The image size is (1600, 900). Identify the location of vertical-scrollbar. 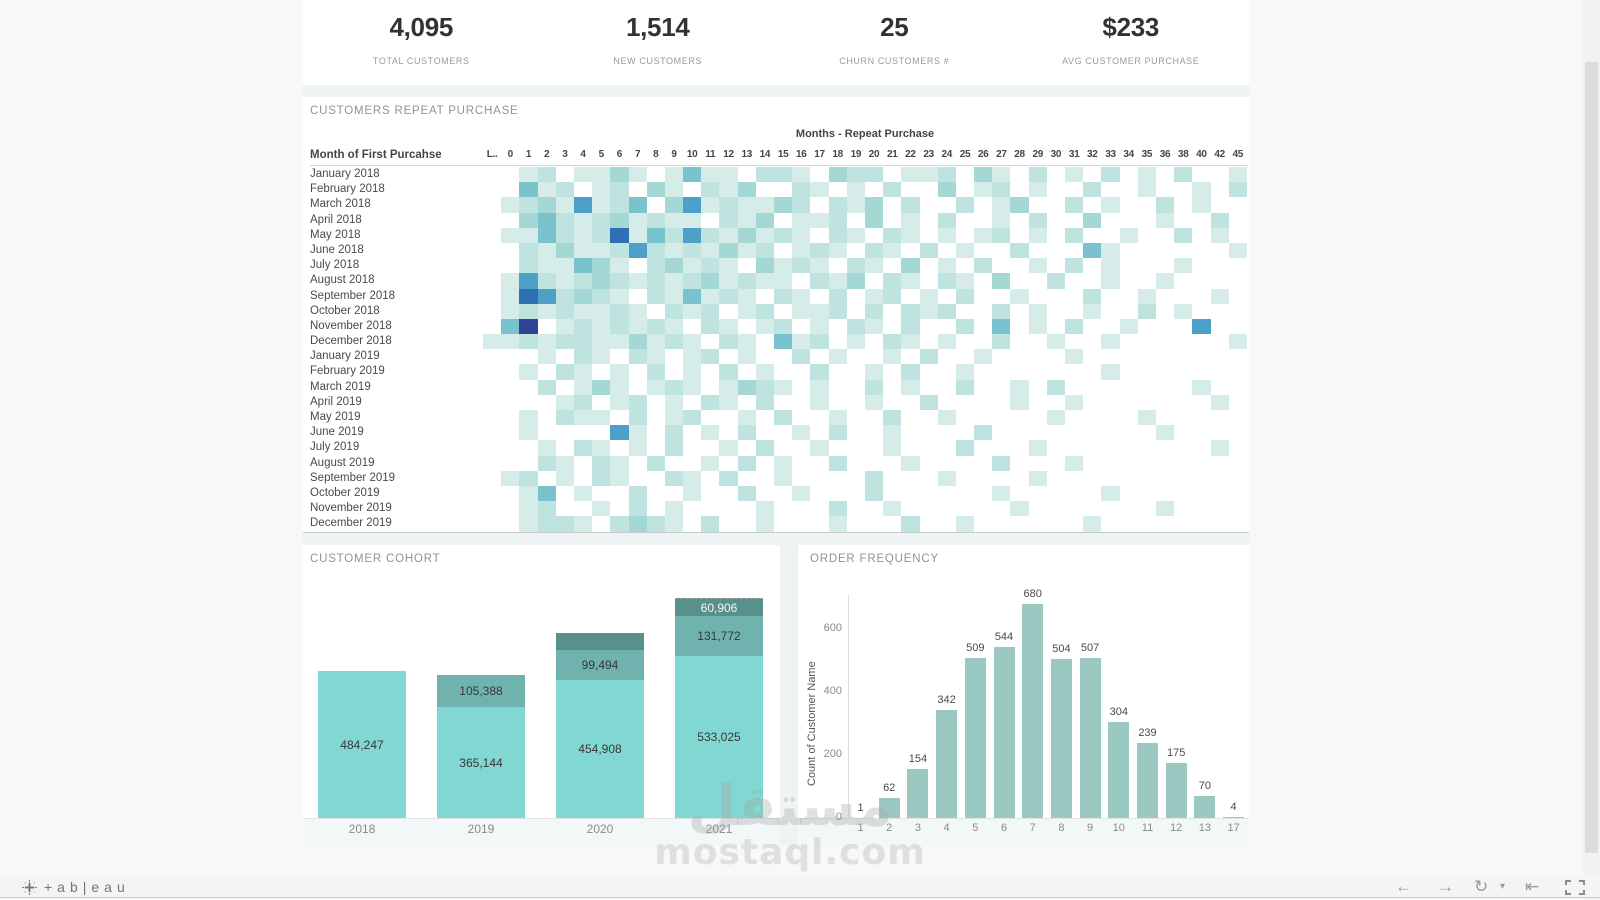
(1591, 450).